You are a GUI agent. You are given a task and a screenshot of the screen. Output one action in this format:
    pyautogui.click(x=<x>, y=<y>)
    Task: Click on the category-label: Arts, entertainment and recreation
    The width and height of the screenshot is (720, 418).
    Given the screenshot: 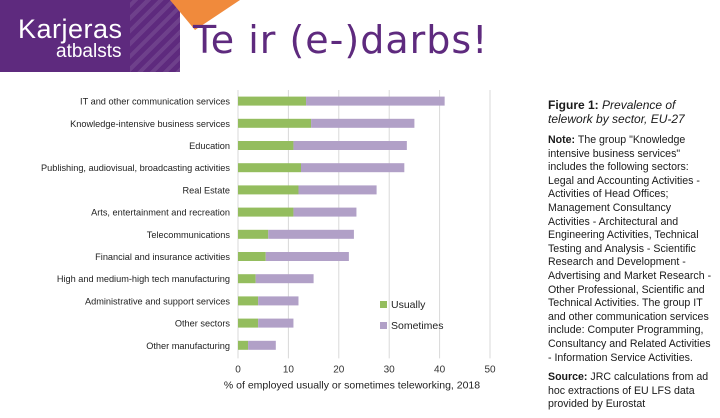 What is the action you would take?
    pyautogui.click(x=160, y=213)
    